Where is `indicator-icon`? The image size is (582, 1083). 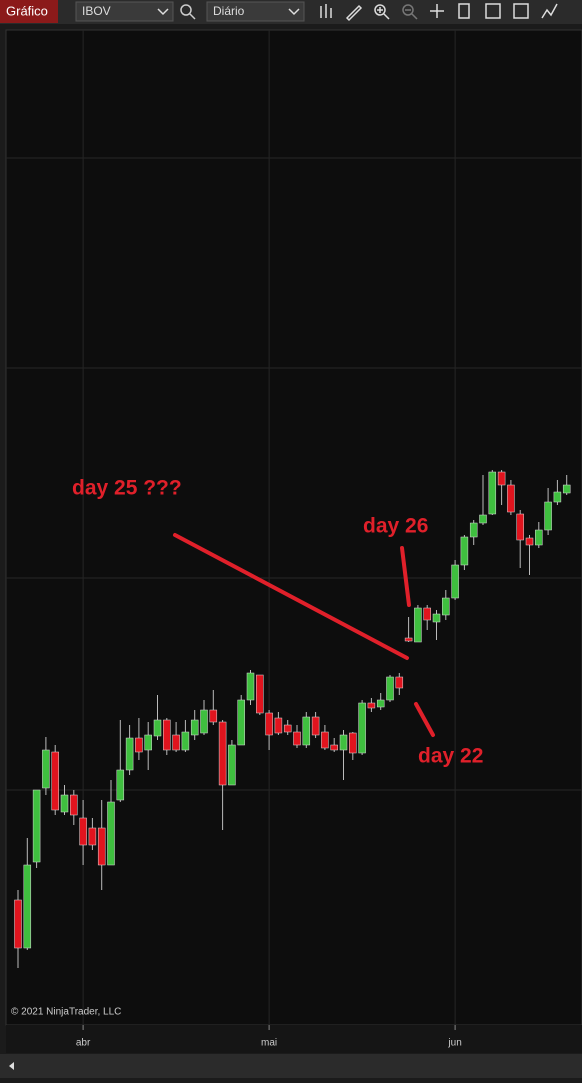 indicator-icon is located at coordinates (549, 11).